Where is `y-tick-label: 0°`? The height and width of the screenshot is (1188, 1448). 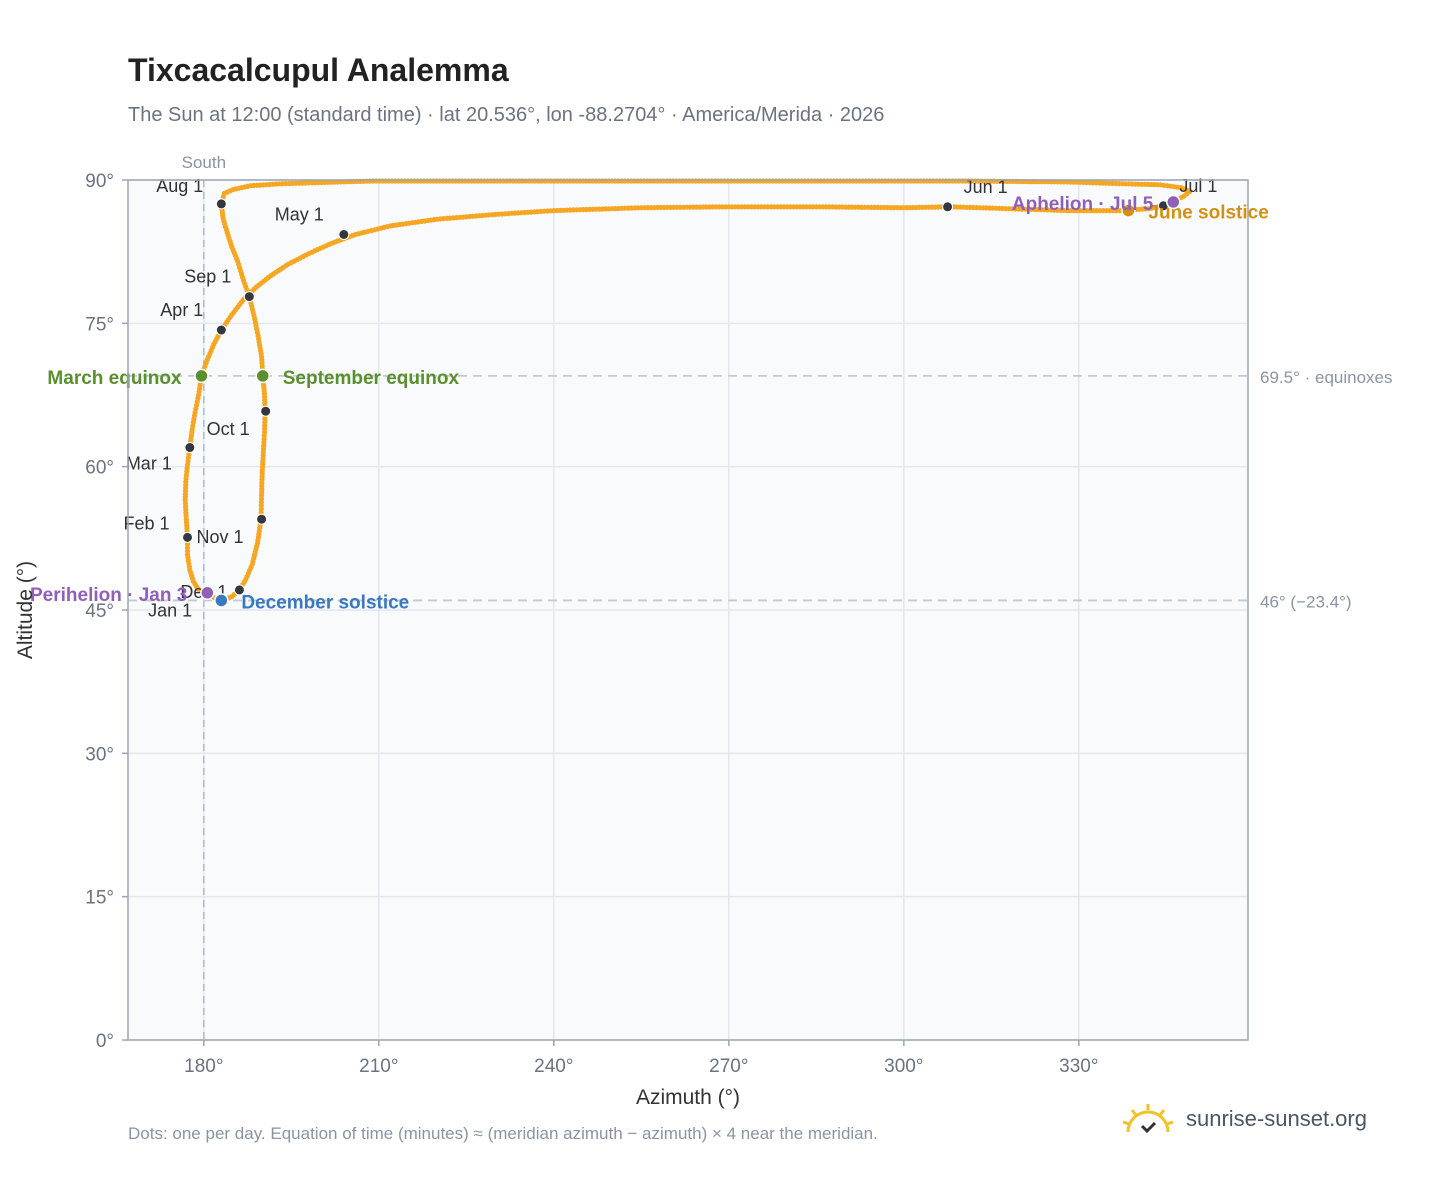
y-tick-label: 0° is located at coordinates (105, 1041).